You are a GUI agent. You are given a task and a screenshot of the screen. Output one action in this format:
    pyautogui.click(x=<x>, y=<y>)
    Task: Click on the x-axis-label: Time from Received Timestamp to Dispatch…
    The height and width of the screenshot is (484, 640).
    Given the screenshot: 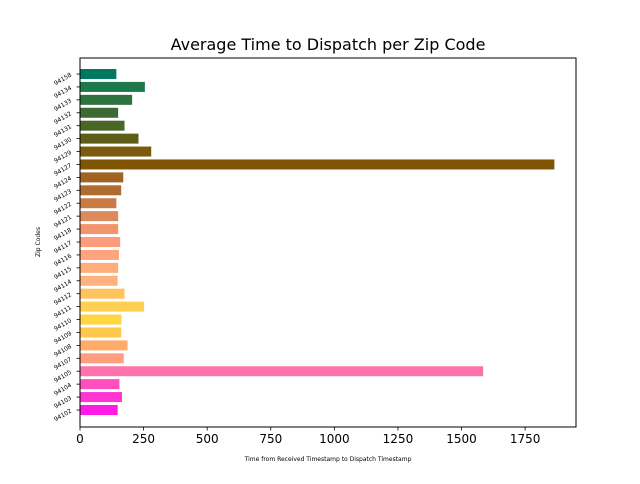 What is the action you would take?
    pyautogui.click(x=328, y=459)
    